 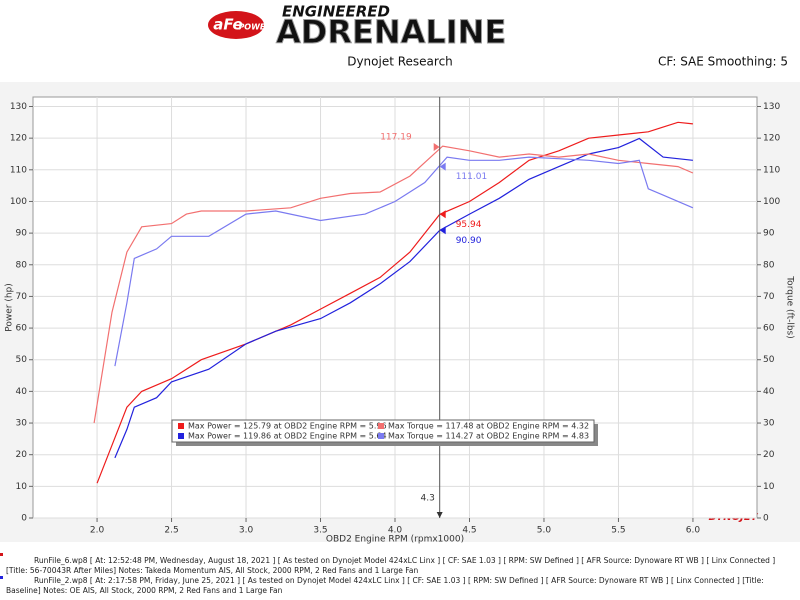 What do you see at coordinates (769, 265) in the screenshot?
I see `y2-tick-label: 80` at bounding box center [769, 265].